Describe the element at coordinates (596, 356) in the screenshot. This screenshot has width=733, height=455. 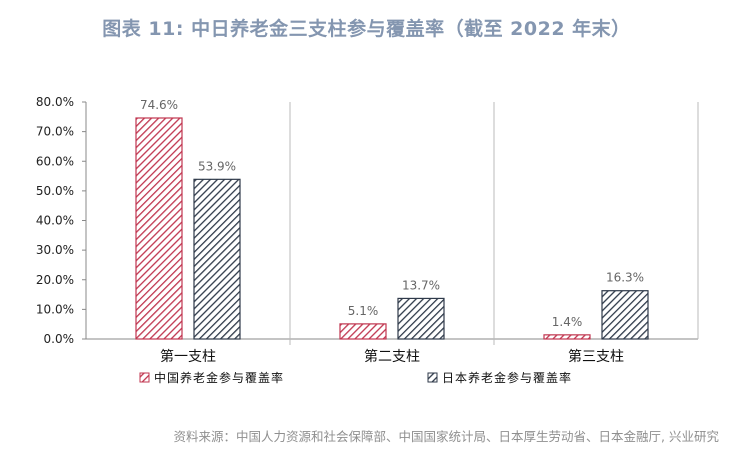
I see `x-category-label: 第三支柱` at that location.